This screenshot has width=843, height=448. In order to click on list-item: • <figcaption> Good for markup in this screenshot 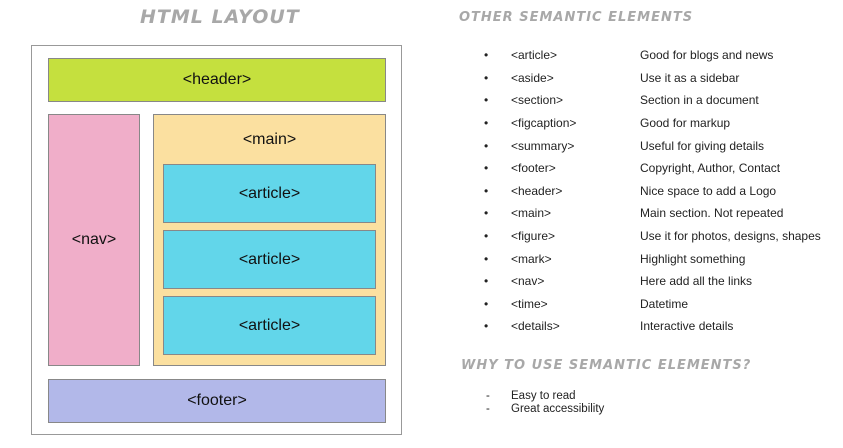, I will do `click(652, 123)`.